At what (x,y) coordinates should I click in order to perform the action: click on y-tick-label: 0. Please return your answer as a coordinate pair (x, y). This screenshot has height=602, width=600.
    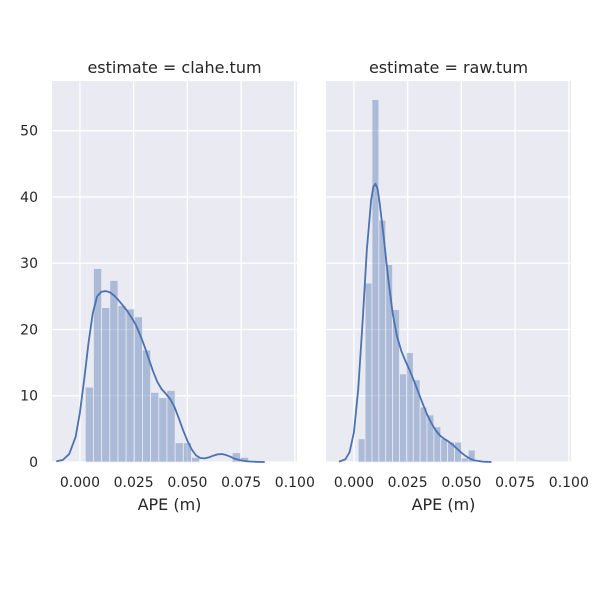
    Looking at the image, I should click on (33, 463).